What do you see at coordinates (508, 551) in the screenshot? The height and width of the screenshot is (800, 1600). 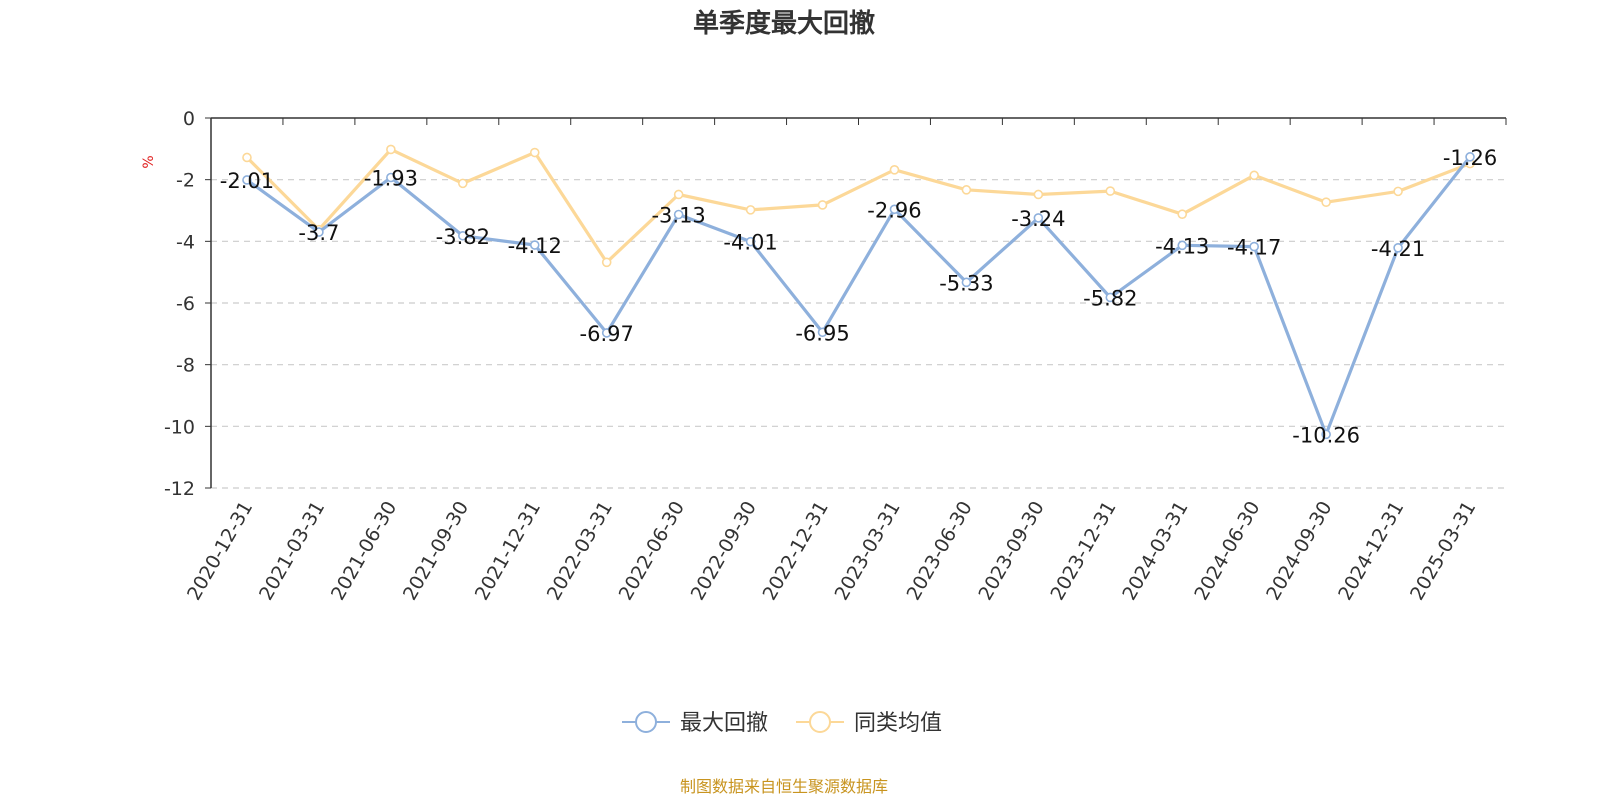 I see `x-tick-label: 2021-12-31` at bounding box center [508, 551].